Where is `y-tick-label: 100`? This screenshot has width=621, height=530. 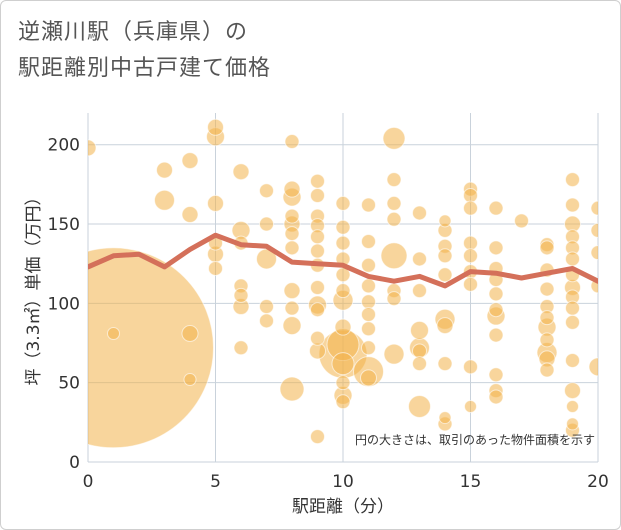
y-tick-label: 100 is located at coordinates (64, 304).